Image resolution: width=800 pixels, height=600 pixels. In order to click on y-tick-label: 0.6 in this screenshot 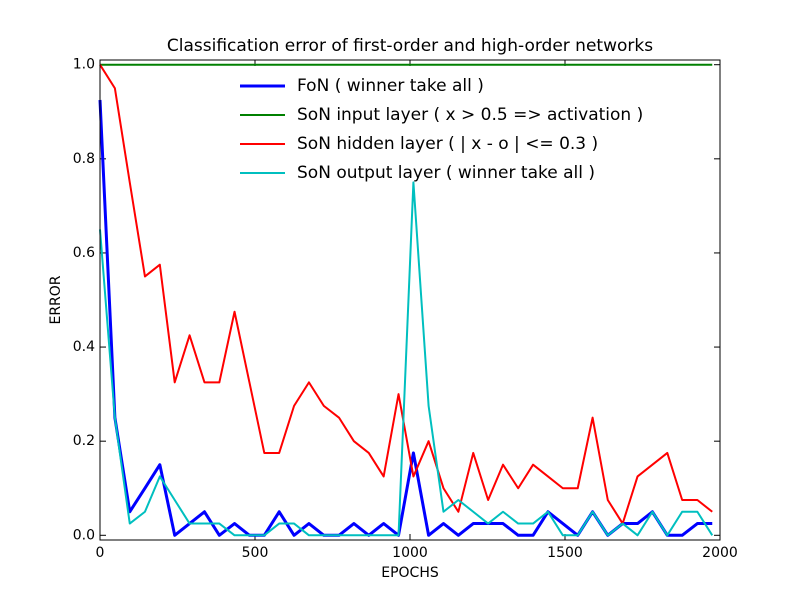, I will do `click(84, 253)`.